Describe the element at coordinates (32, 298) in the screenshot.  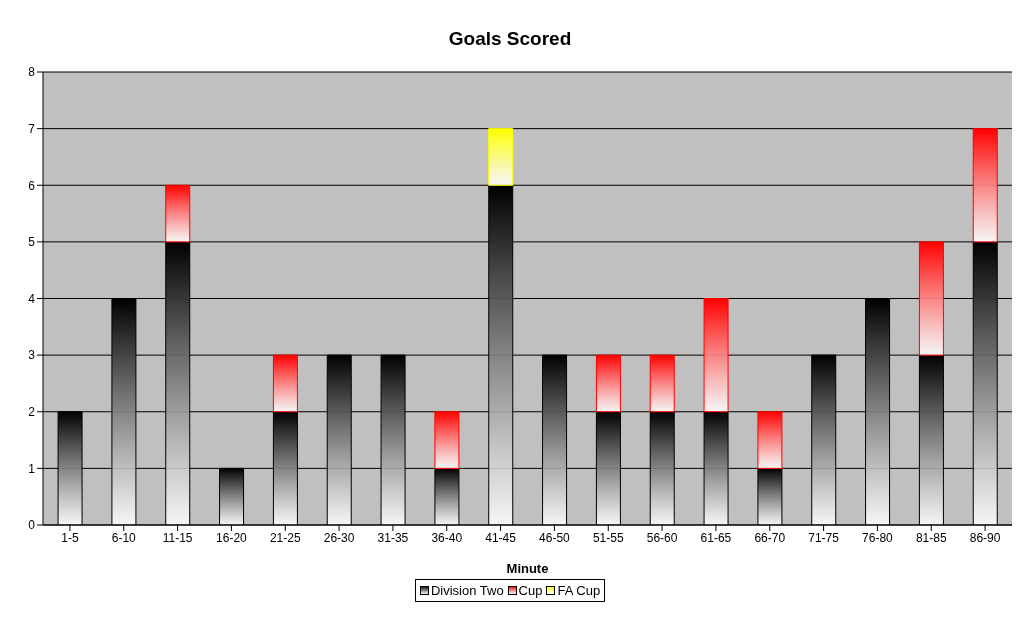
I see `y-tick-label: 4` at that location.